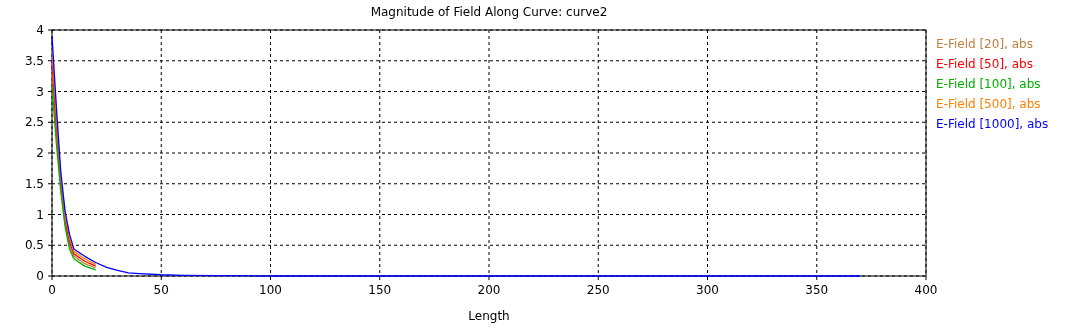 The width and height of the screenshot is (1077, 328). Describe the element at coordinates (926, 290) in the screenshot. I see `x-tick-label: 400` at that location.